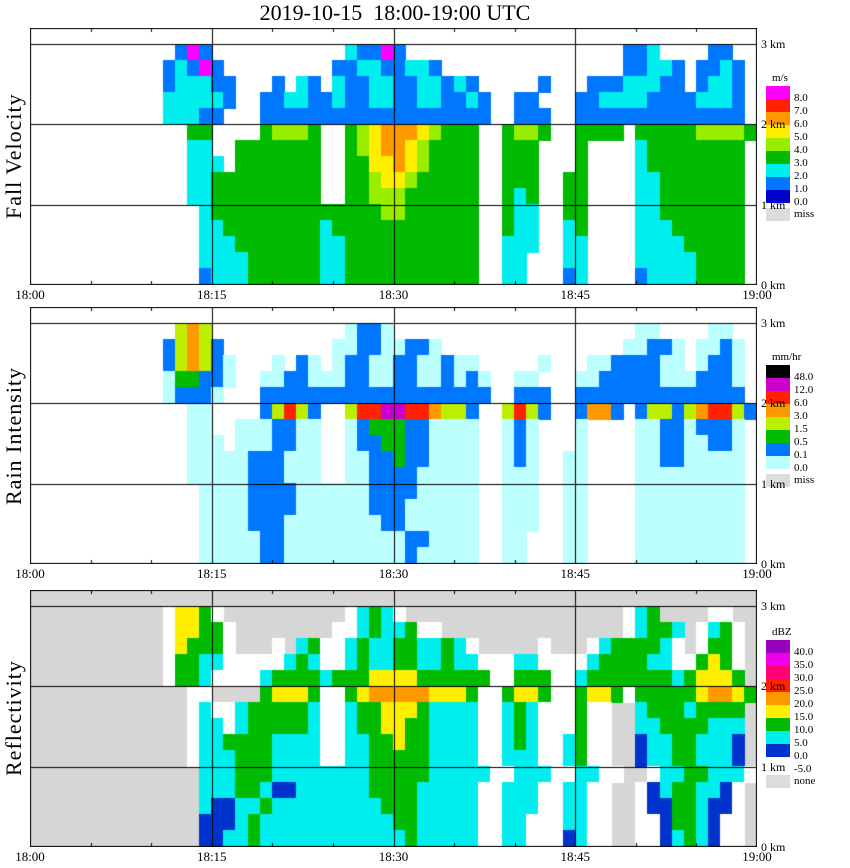 The width and height of the screenshot is (850, 868). Describe the element at coordinates (801, 429) in the screenshot. I see `colorbar-tick-label: 1.5` at that location.